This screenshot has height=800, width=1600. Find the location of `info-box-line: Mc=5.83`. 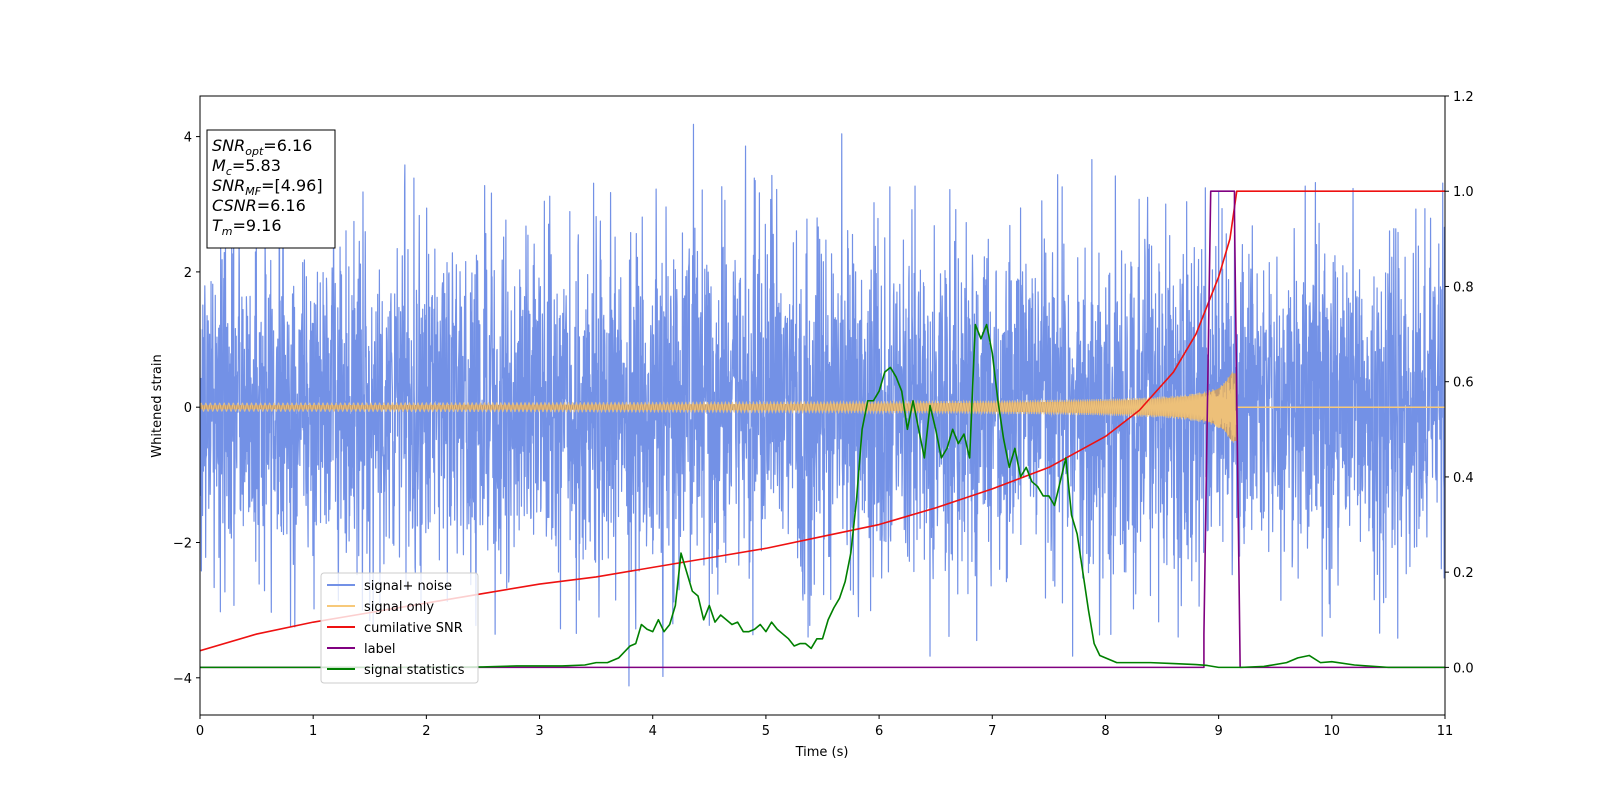

info-box-line: Mc=5.83 is located at coordinates (246, 167).